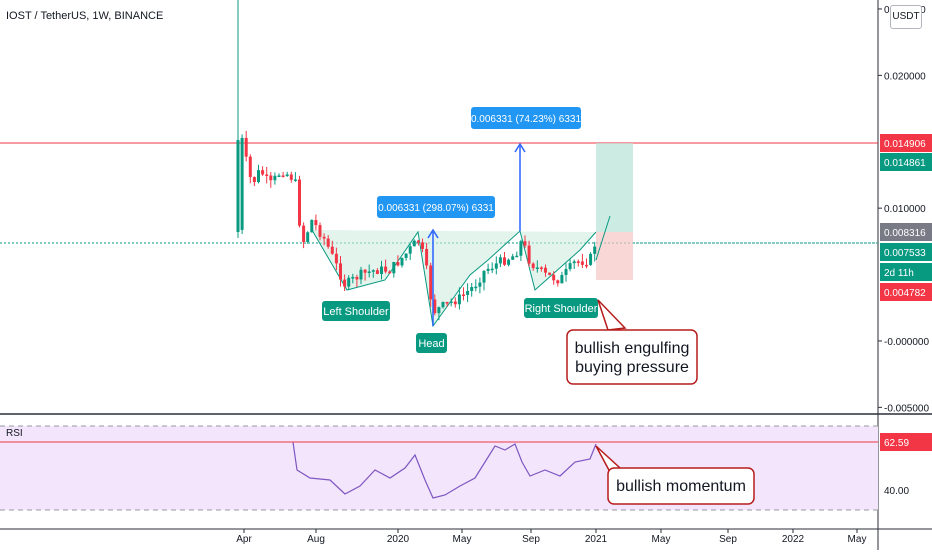  I want to click on callout-text-1: buying pressure, so click(632, 367).